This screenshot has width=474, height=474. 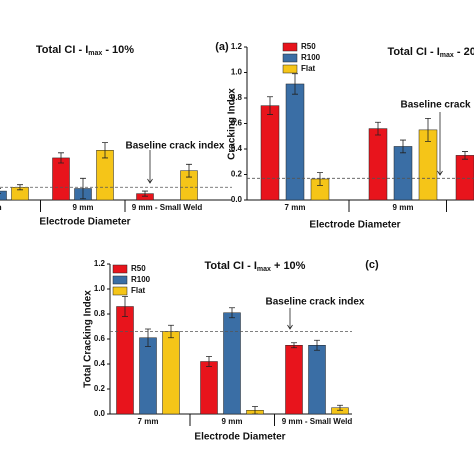 What do you see at coordinates (88, 339) in the screenshot?
I see `y-axis-label: Total Cracking Index` at bounding box center [88, 339].